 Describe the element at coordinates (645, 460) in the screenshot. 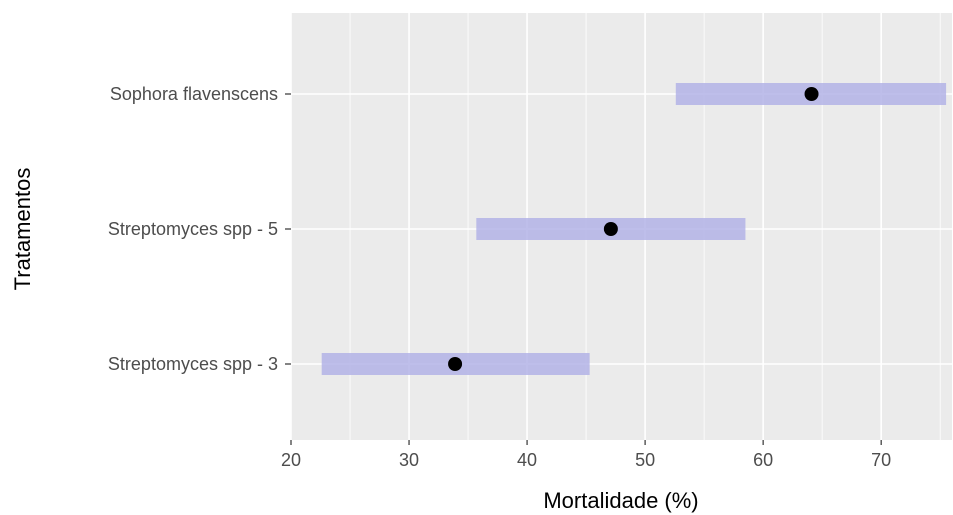

I see `x-tick-label: 50` at that location.